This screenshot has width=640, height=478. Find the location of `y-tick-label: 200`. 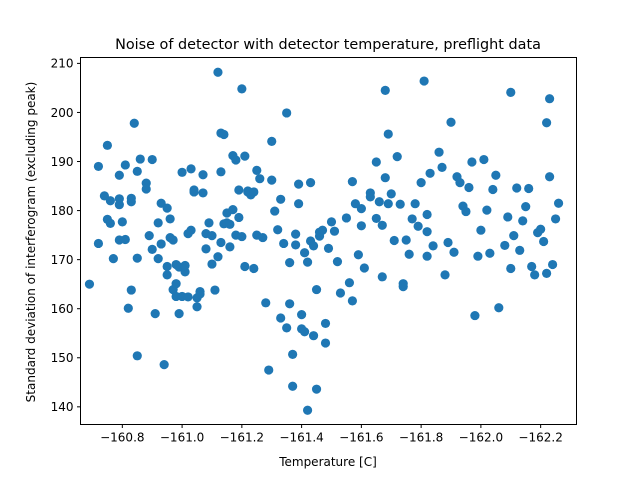

y-tick-label: 200 is located at coordinates (62, 113).